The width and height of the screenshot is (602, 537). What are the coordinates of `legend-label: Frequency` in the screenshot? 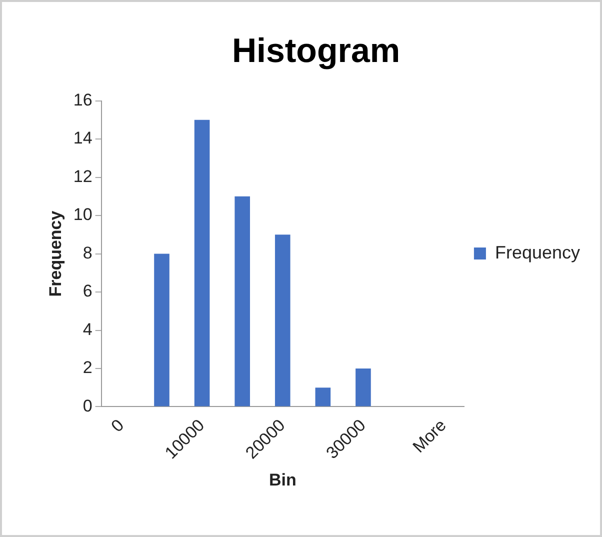 It's located at (537, 252).